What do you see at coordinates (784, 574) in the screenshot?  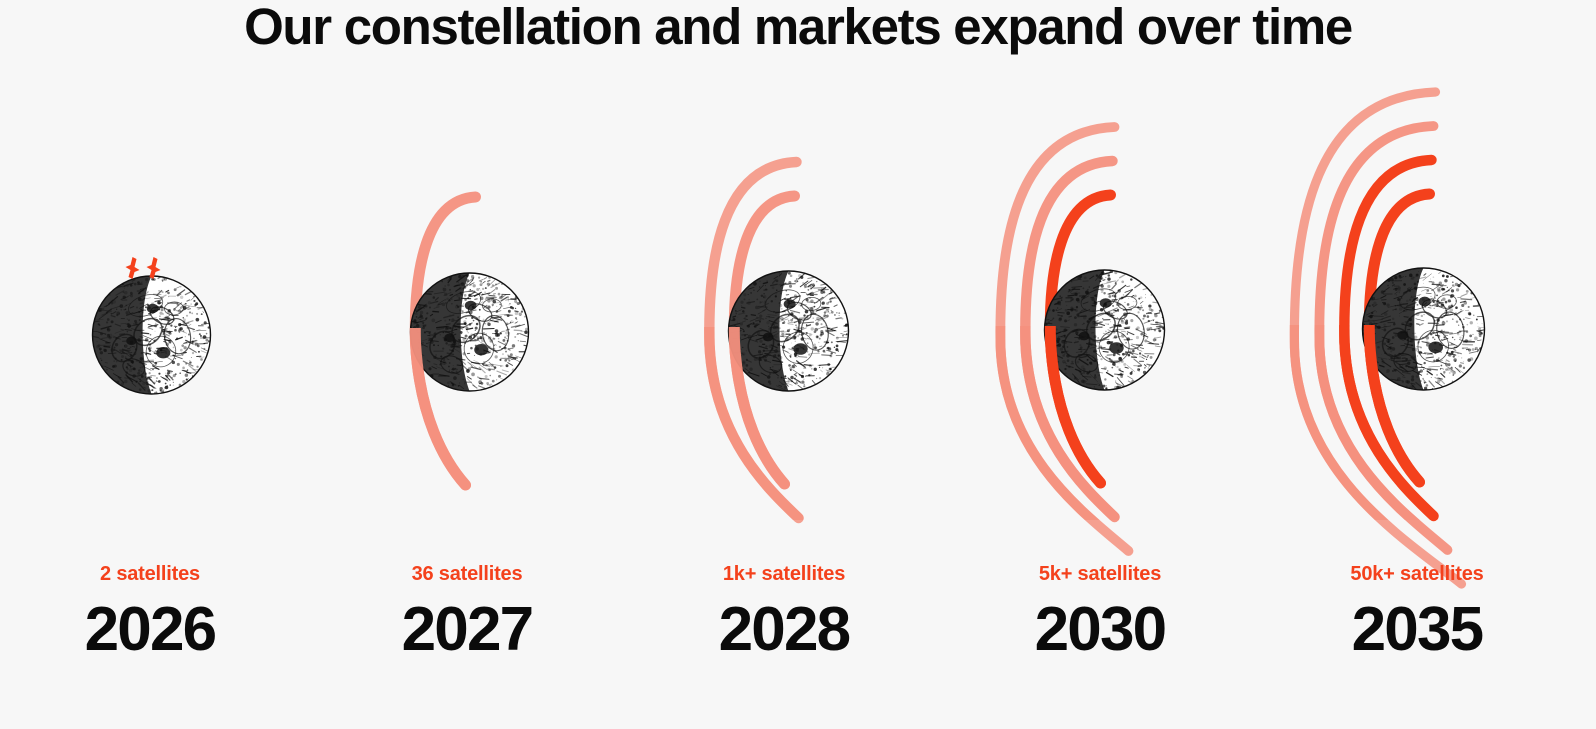 I see `satellite-count-label-2028: 1k+ satellites` at bounding box center [784, 574].